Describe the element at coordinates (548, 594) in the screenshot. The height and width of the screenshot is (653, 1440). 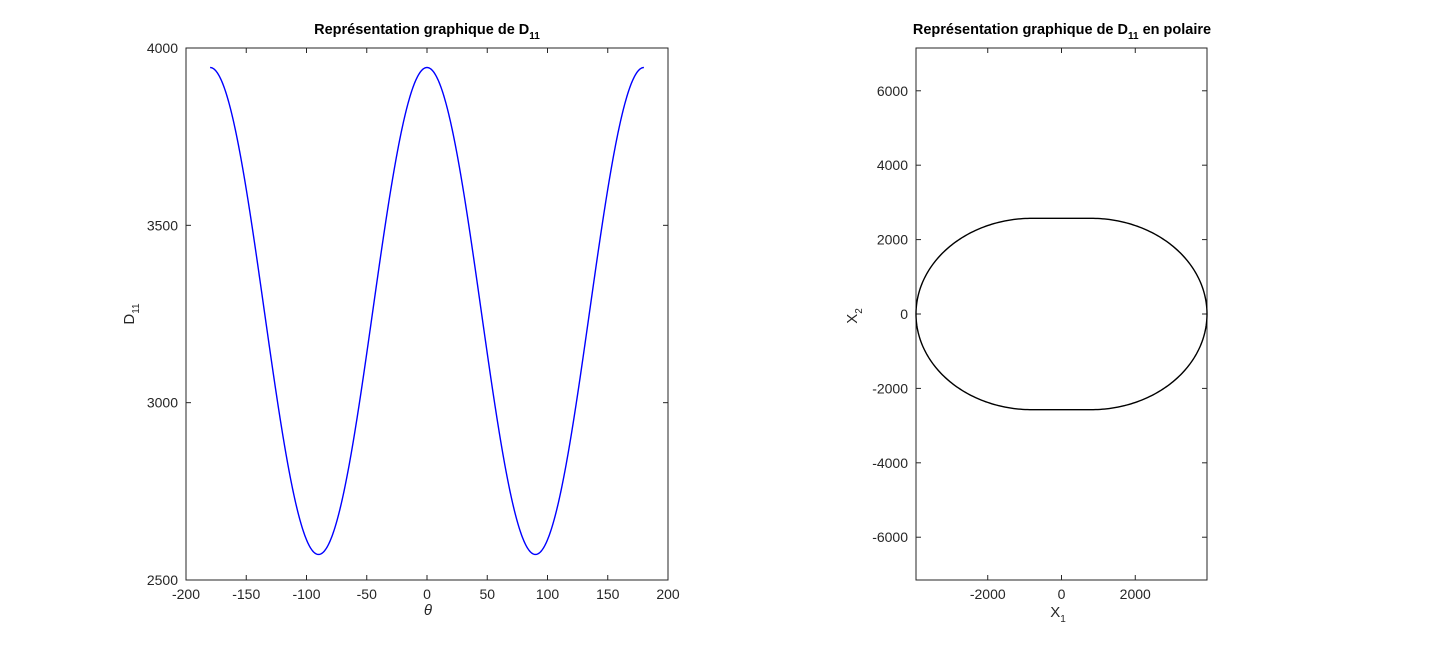
I see `chart1-xtick-label: 100` at that location.